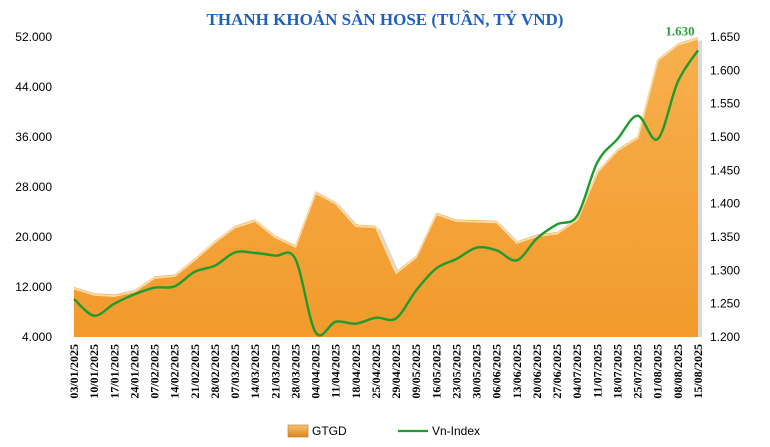  I want to click on x-tick-label: 28/02/2025, so click(215, 371).